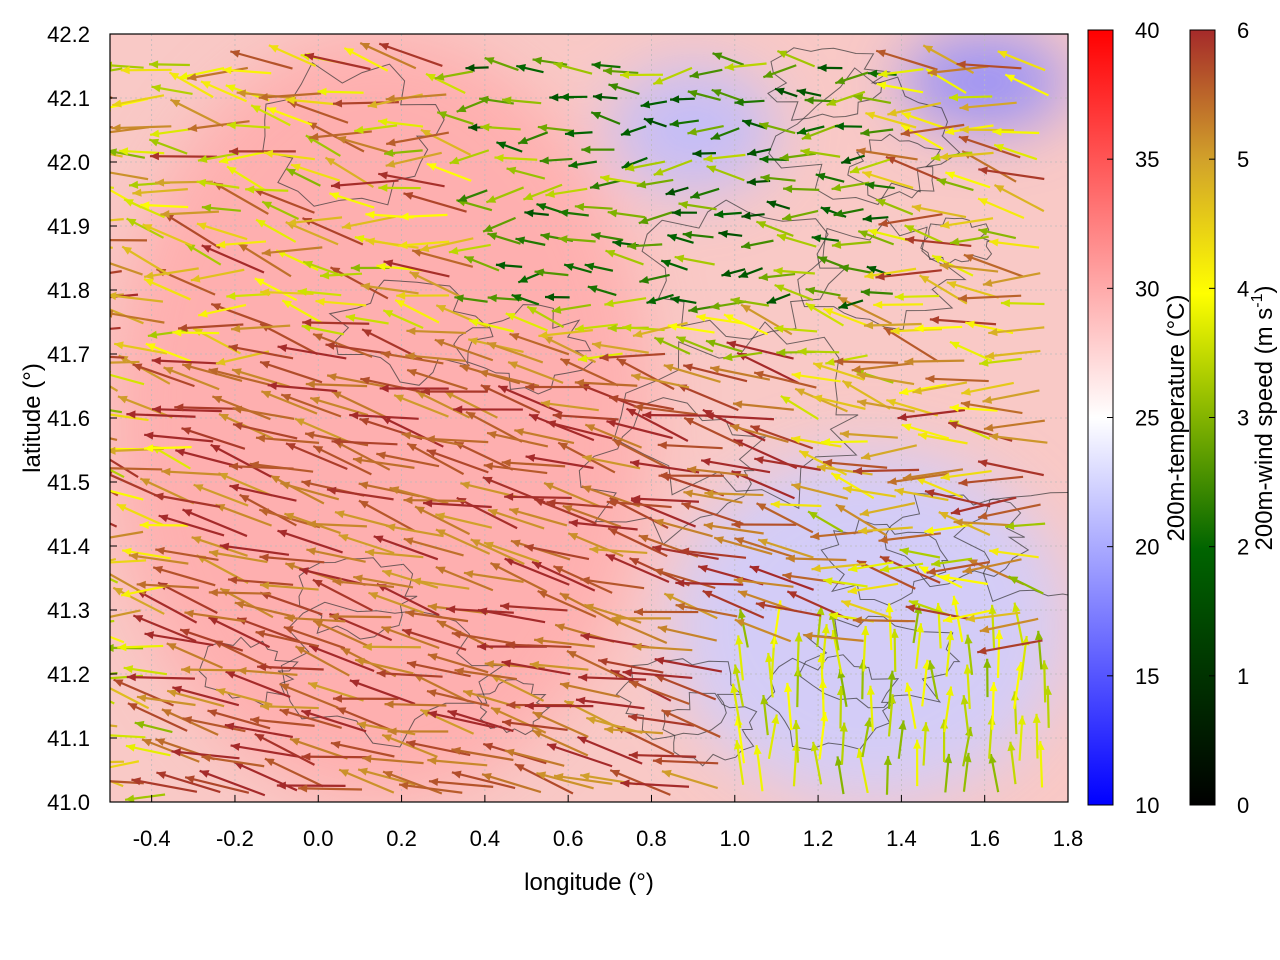 Image resolution: width=1280 pixels, height=960 pixels. Describe the element at coordinates (1257, 300) in the screenshot. I see `wind-label-sup: -1` at that location.